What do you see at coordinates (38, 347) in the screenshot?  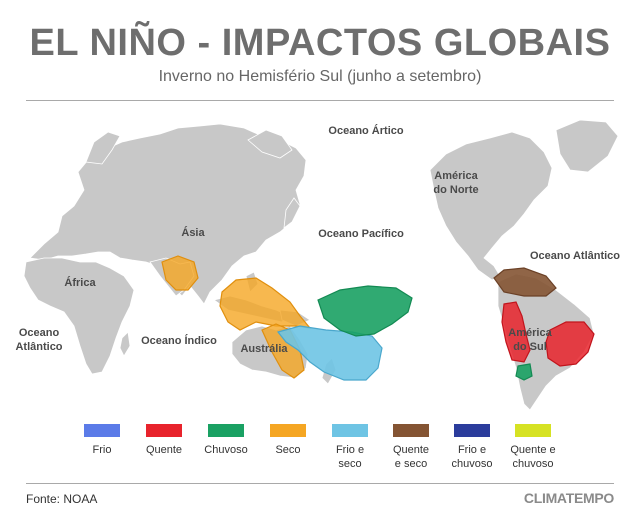 I see `label-atlantic-ocean-west-2: Atlântico` at bounding box center [38, 347].